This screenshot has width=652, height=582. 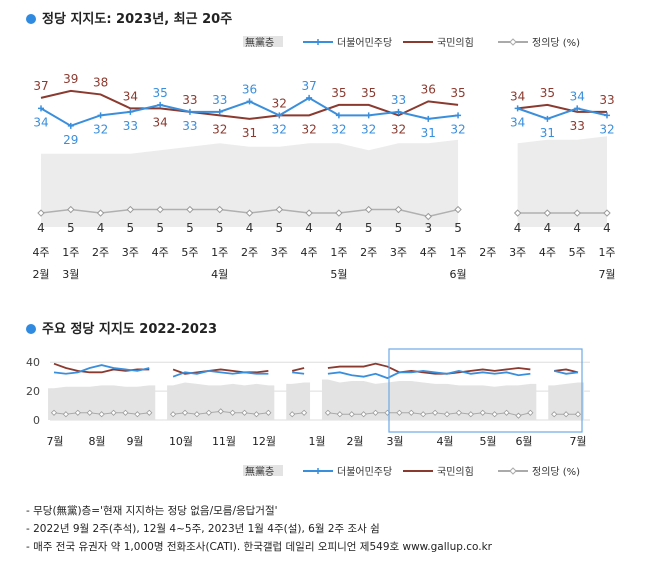 I want to click on ppp-value-label: 33, so click(x=606, y=100).